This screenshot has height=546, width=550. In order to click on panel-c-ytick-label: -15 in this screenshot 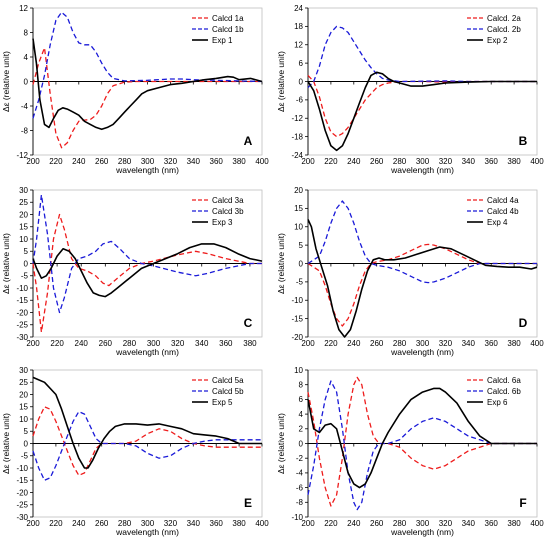, I will do `click(22, 300)`.